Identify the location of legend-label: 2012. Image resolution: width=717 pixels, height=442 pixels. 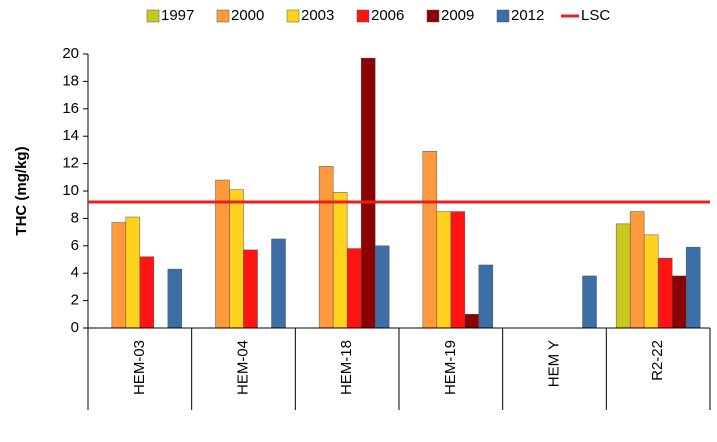
(527, 15).